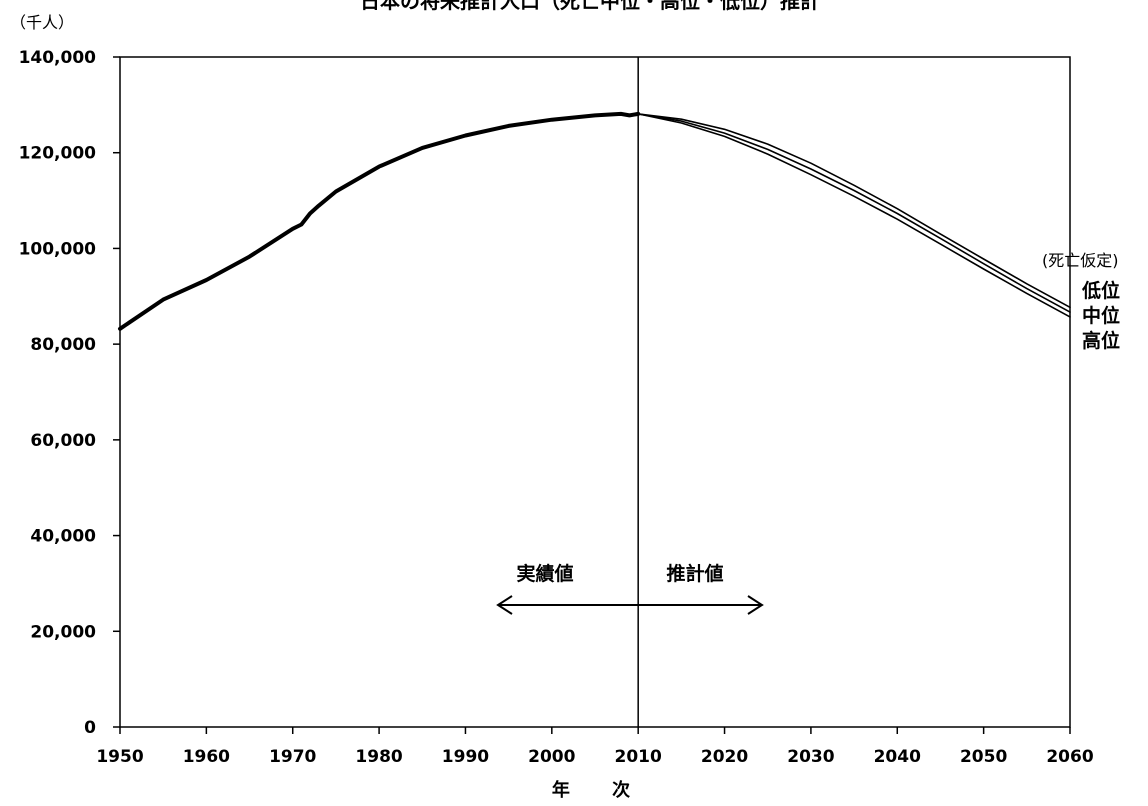 Image resolution: width=1148 pixels, height=806 pixels. Describe the element at coordinates (694, 573) in the screenshot. I see `annotation-projected: 推計値` at that location.